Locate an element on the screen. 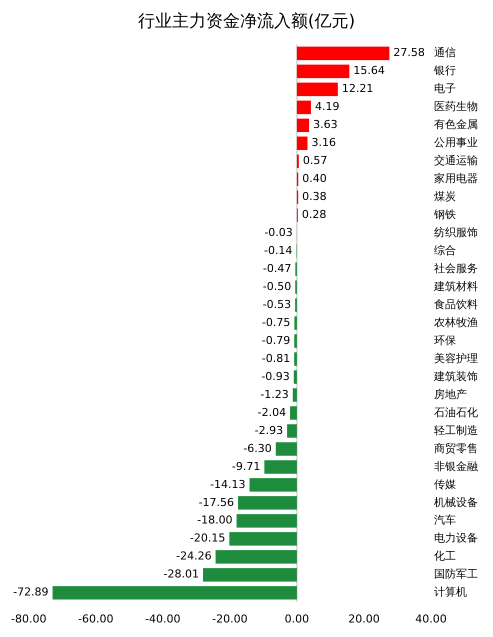  y-tick-label: 电力设备 is located at coordinates (456, 538).